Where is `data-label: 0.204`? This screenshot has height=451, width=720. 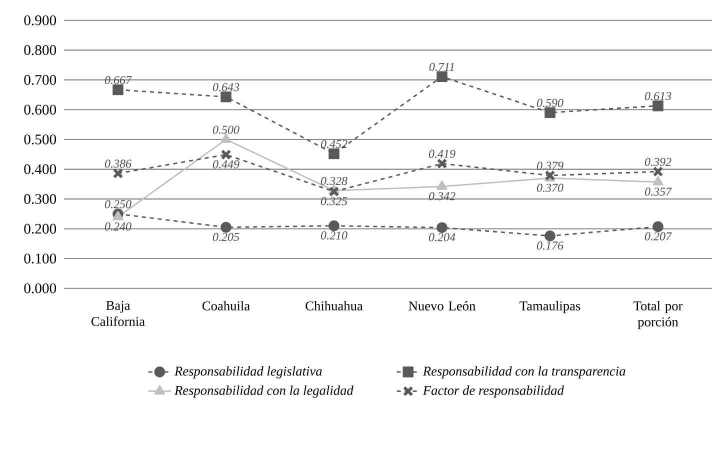 data-label: 0.204 is located at coordinates (442, 237).